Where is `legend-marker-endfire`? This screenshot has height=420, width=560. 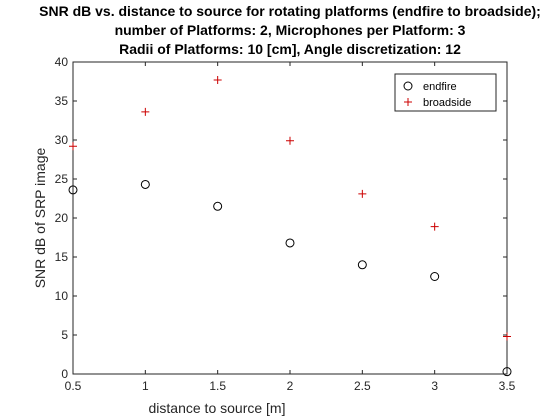
legend-marker-endfire is located at coordinates (408, 86).